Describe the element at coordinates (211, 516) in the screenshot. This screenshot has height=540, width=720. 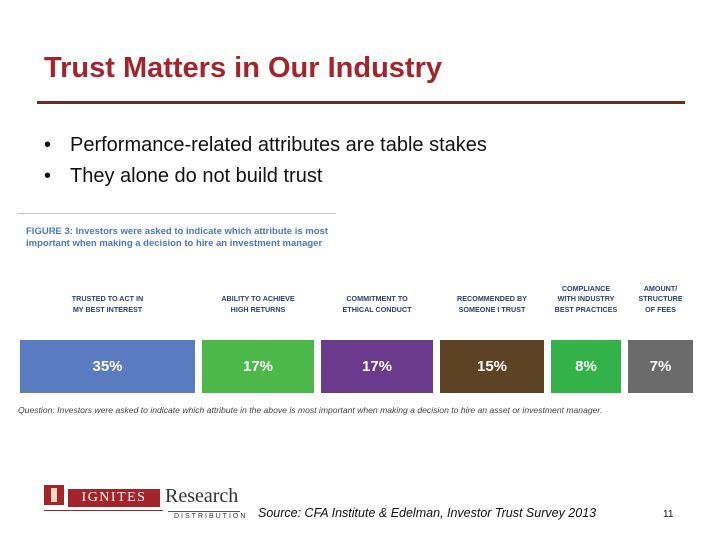
I see `logo-distribution-text: DISTRIBUTION` at that location.